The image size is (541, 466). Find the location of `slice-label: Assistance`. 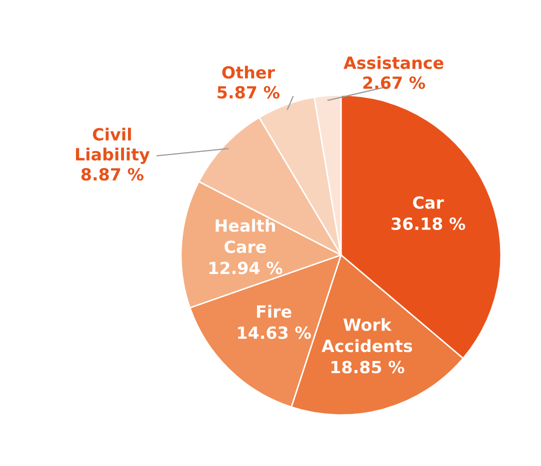

slice-label: Assistance is located at coordinates (394, 63).